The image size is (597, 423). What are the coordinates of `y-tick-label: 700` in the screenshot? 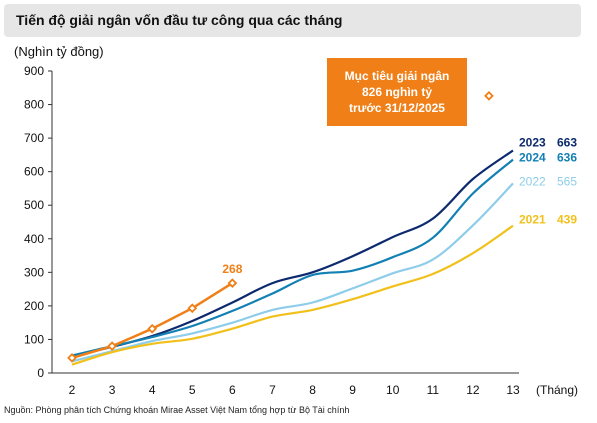 It's located at (34, 138).